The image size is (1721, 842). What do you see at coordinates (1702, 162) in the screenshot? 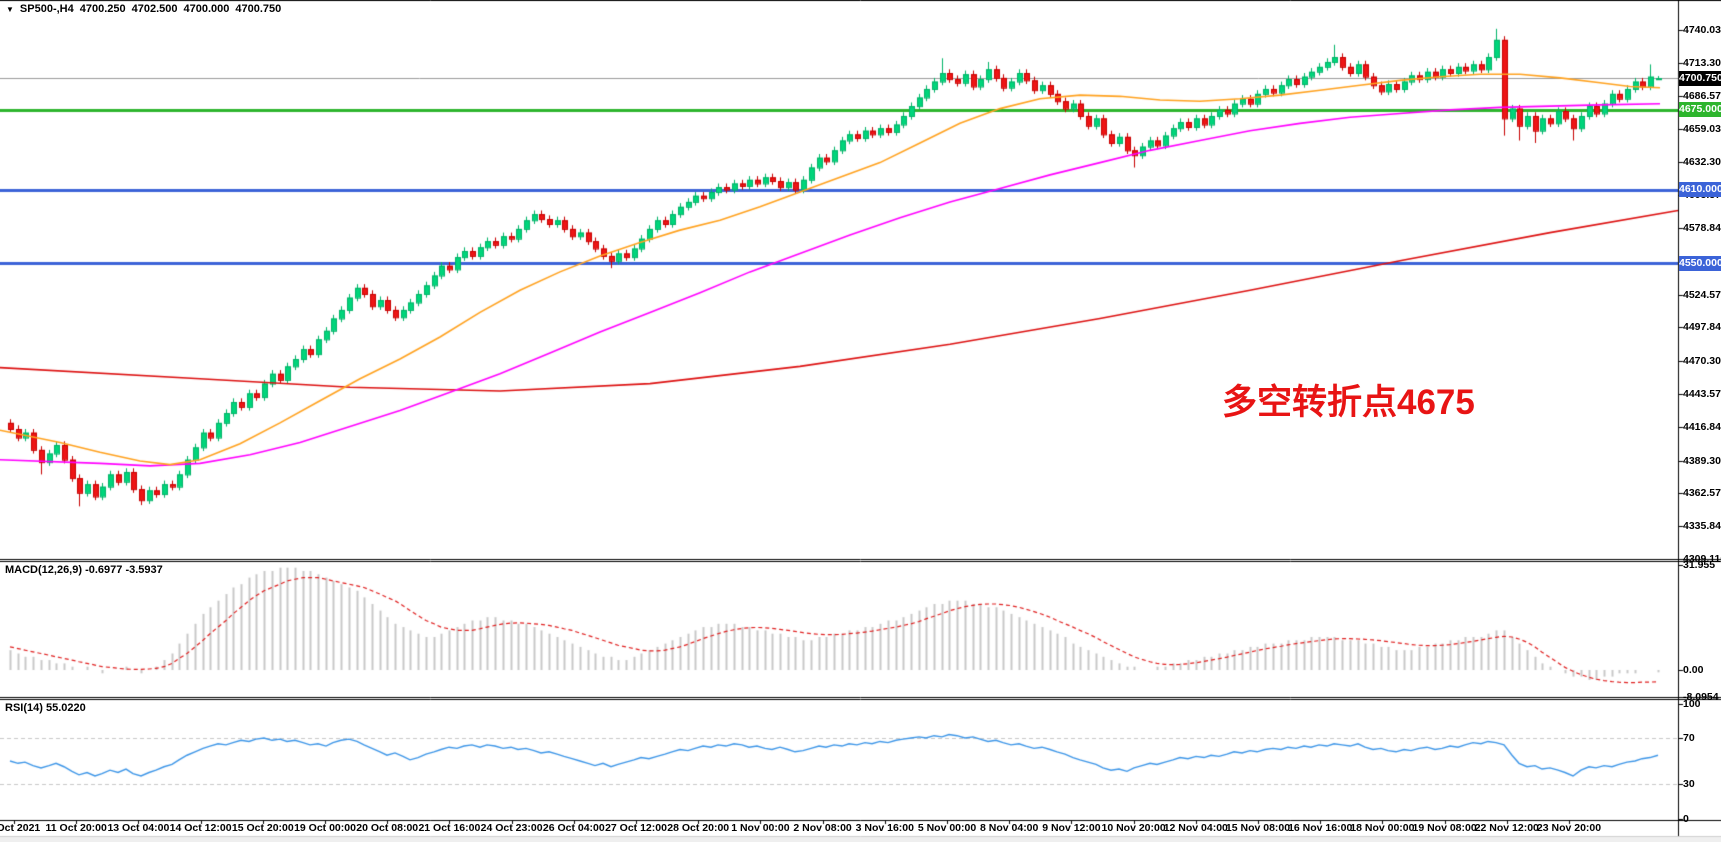
I see `price-tick-label: 4632.300` at bounding box center [1702, 162].